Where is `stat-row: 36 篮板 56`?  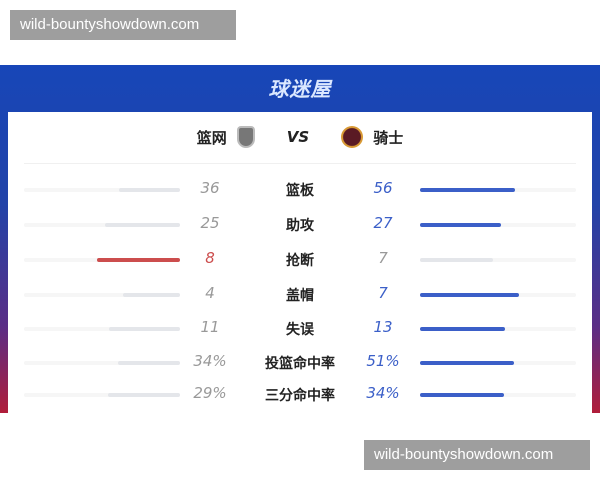 stat-row: 36 篮板 56 is located at coordinates (300, 189).